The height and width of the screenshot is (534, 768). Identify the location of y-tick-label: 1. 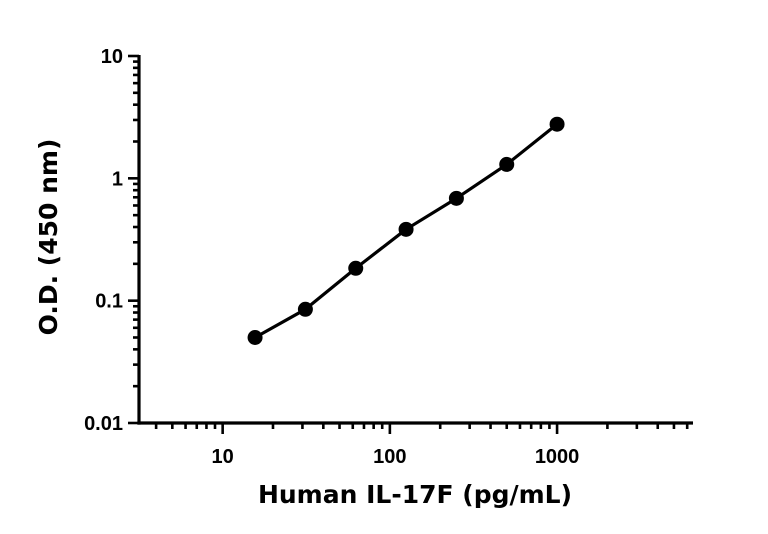
(117, 179).